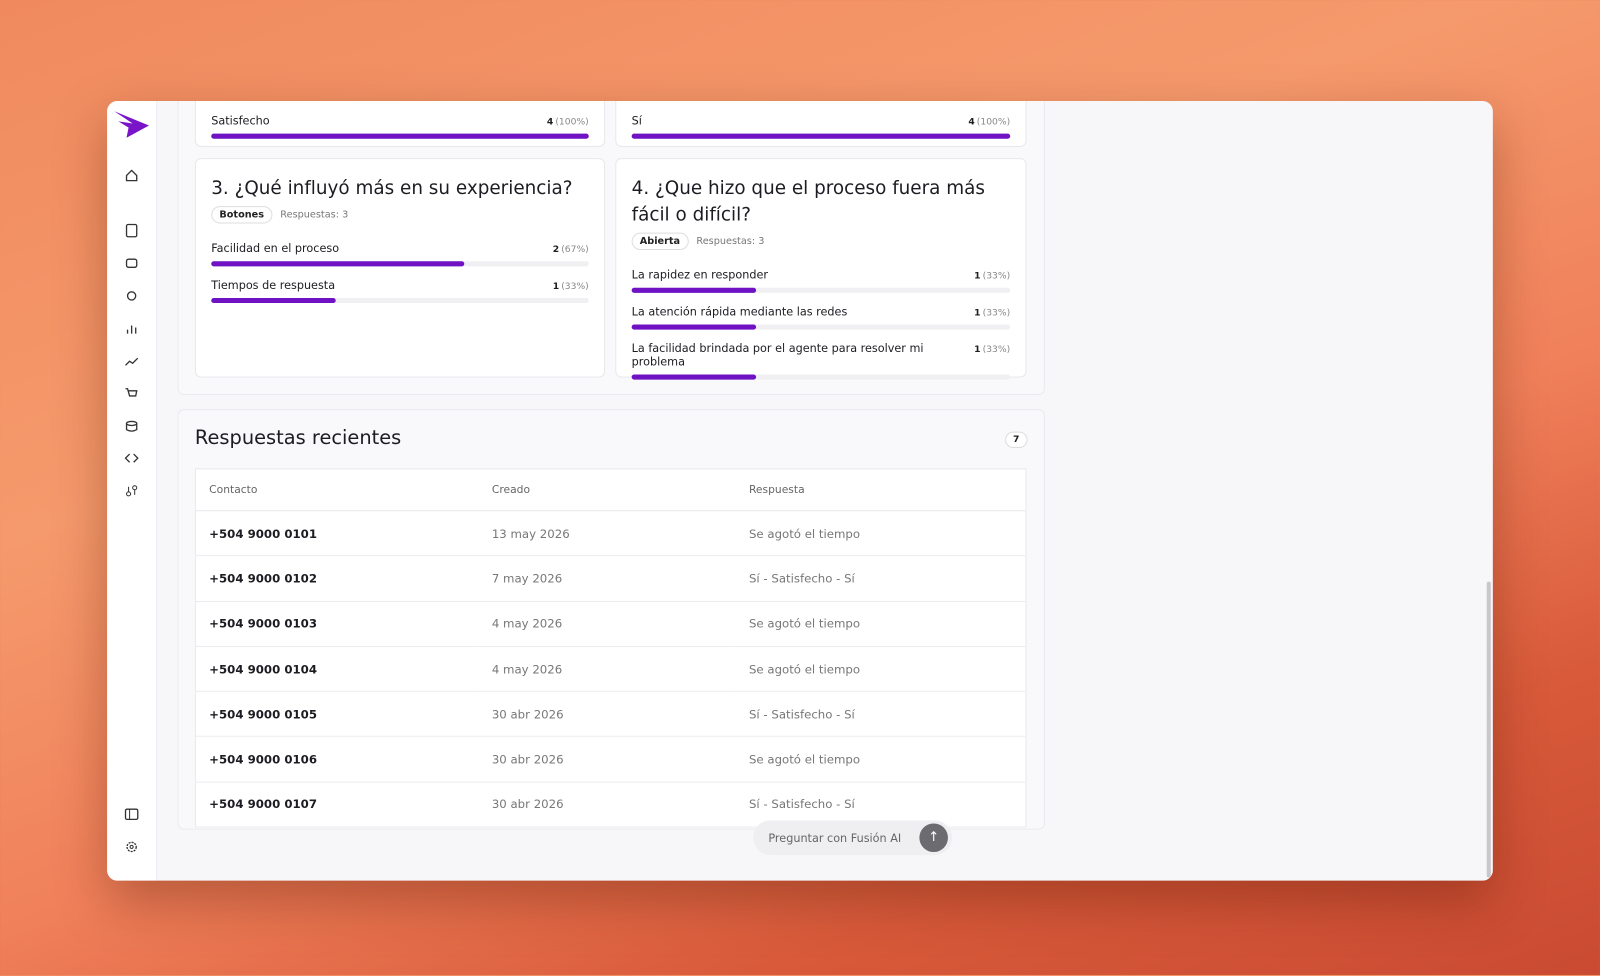 The height and width of the screenshot is (976, 1600). What do you see at coordinates (337, 759) in the screenshot?
I see `contact: +504 9000 0106` at bounding box center [337, 759].